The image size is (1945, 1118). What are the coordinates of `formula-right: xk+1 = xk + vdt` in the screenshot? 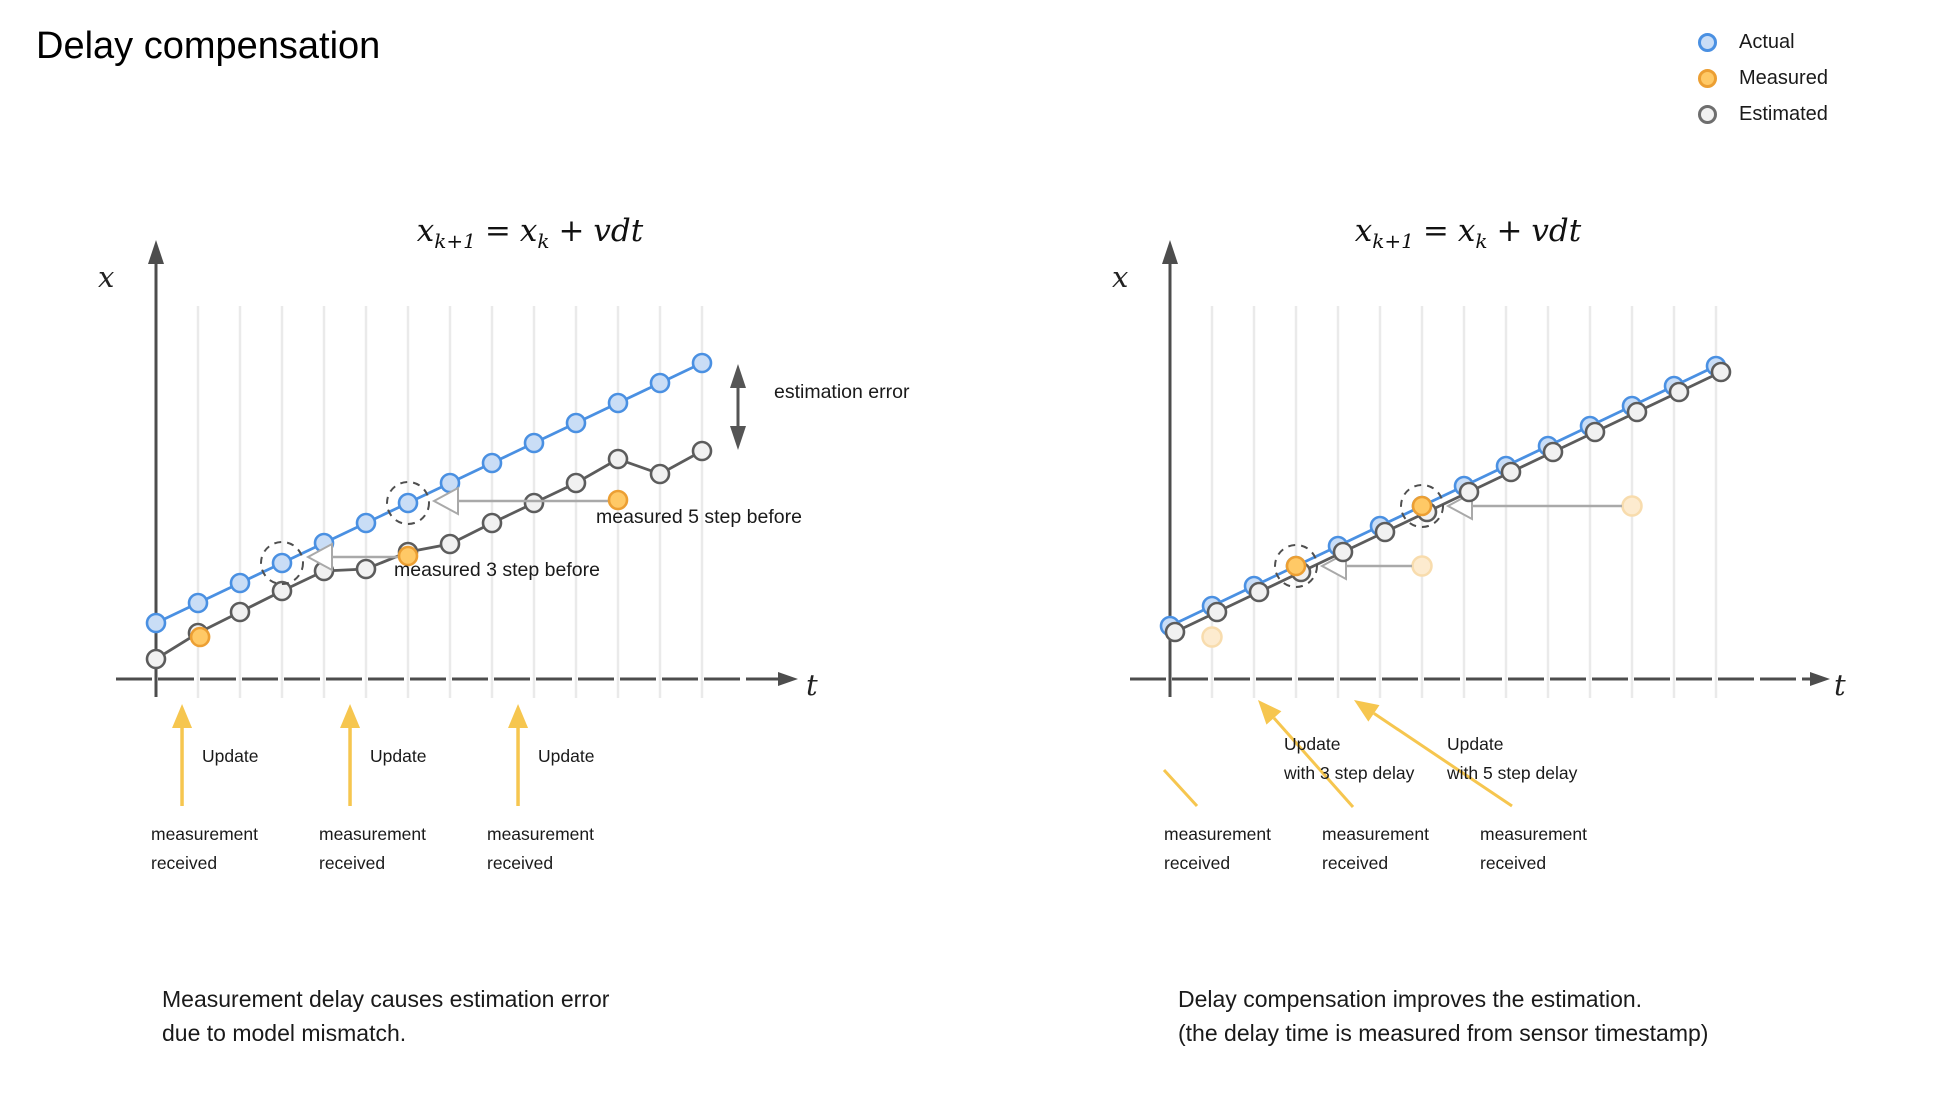 It's located at (1468, 233).